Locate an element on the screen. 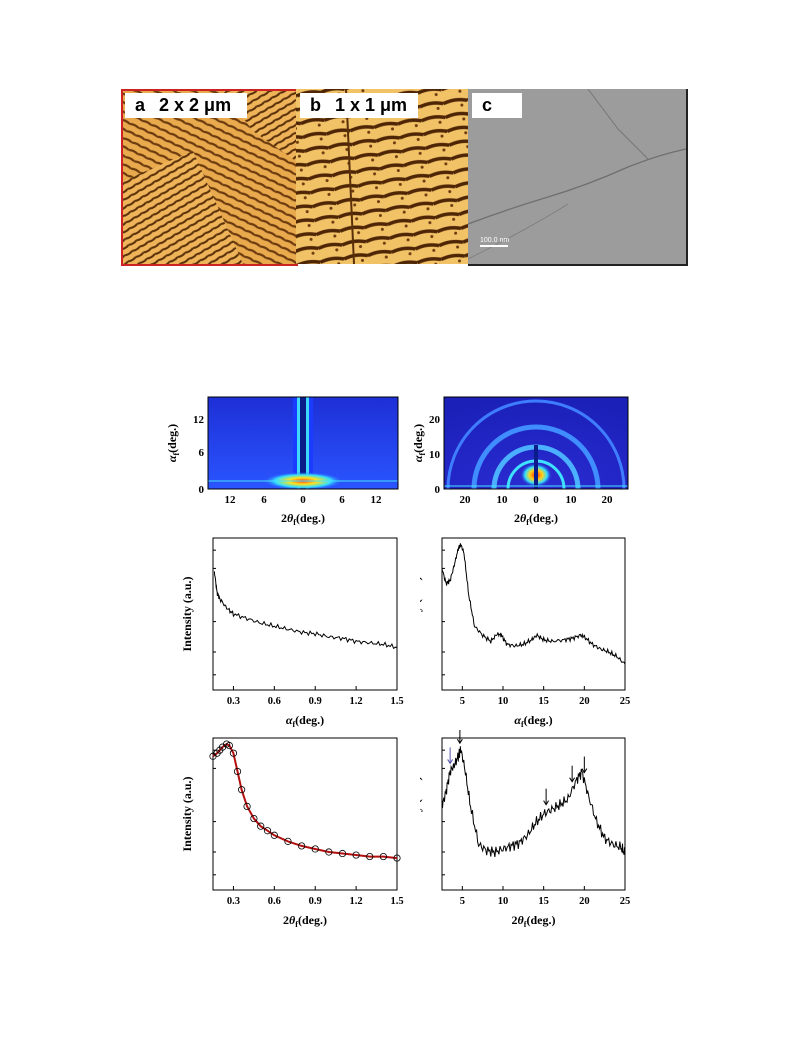  plot-bottom-right: 5 10 15 20 25 Intensity (a.u.) 2θf(deg.) is located at coordinates (525, 829).